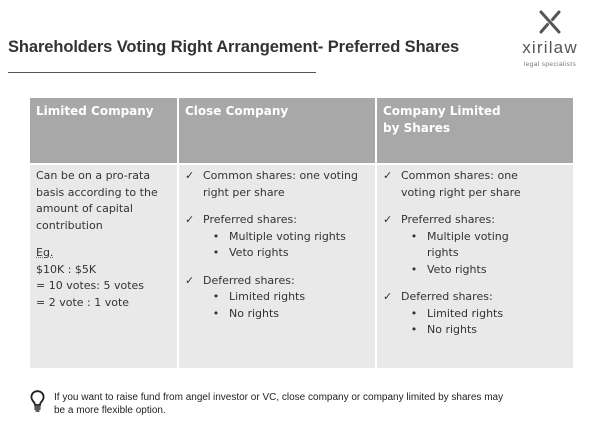  Describe the element at coordinates (104, 131) in the screenshot. I see `header-limited-company: Limited Company` at that location.